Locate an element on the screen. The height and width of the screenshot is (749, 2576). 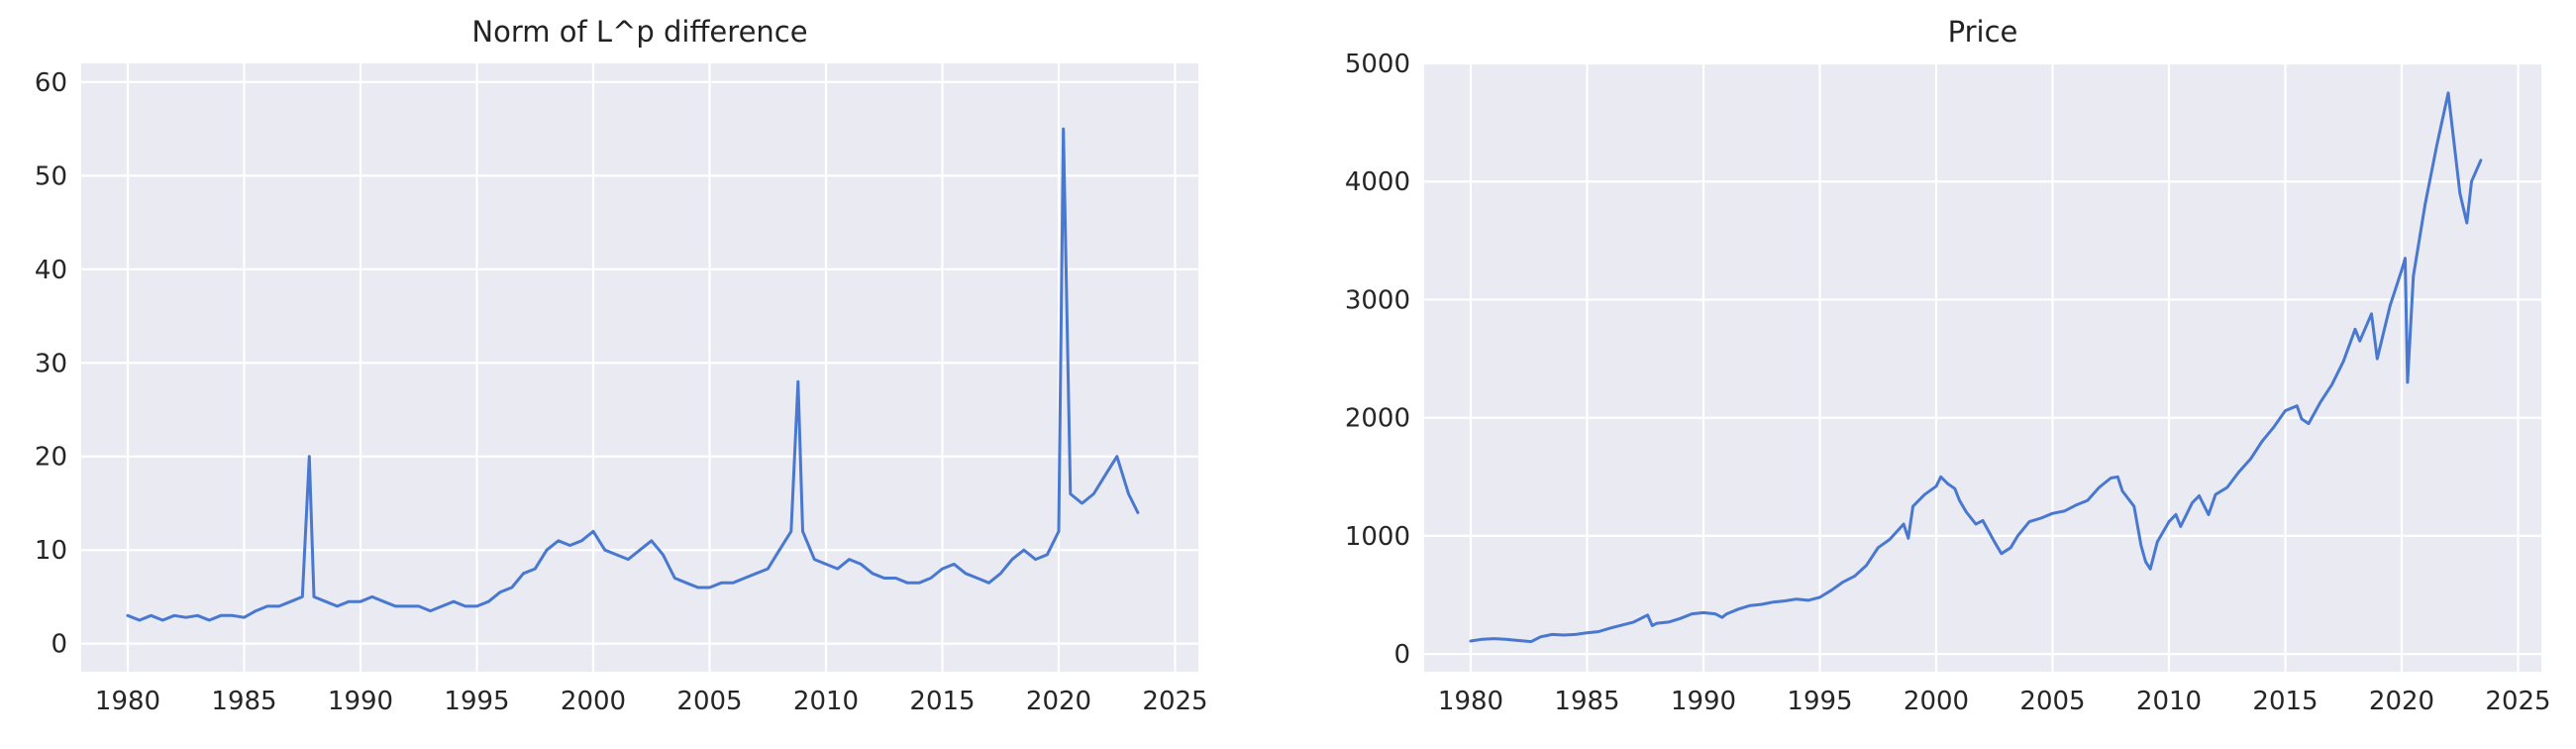
y-tick-label: 50 is located at coordinates (51, 176).